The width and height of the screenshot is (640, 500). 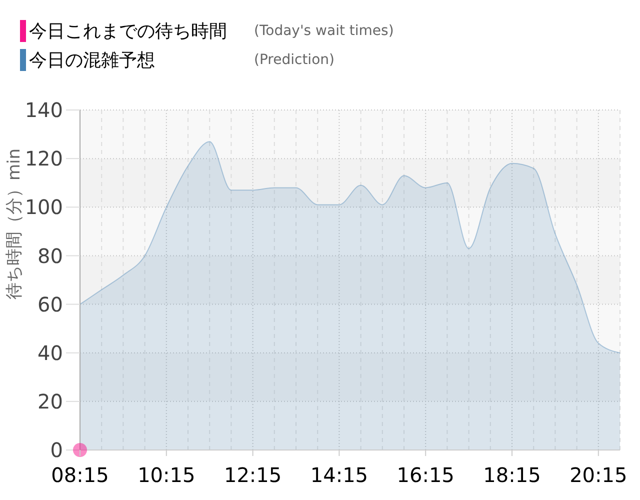 What do you see at coordinates (512, 475) in the screenshot?
I see `x-tick-label: 18:15` at bounding box center [512, 475].